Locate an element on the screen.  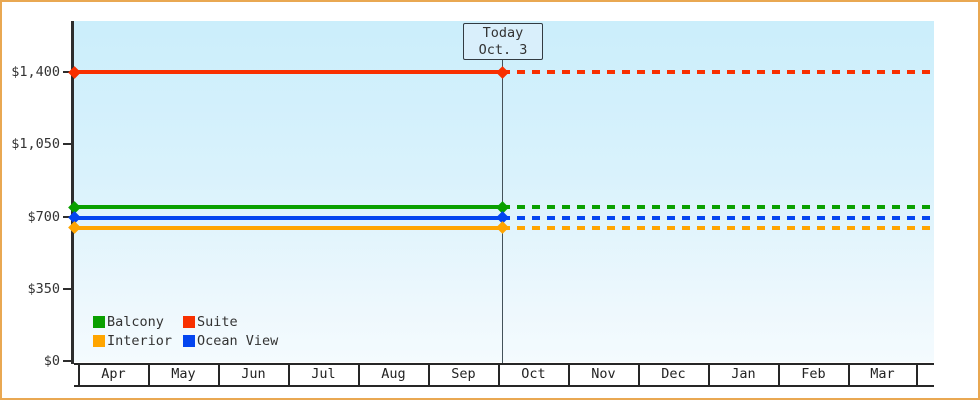
legend-label: Suite is located at coordinates (217, 322).